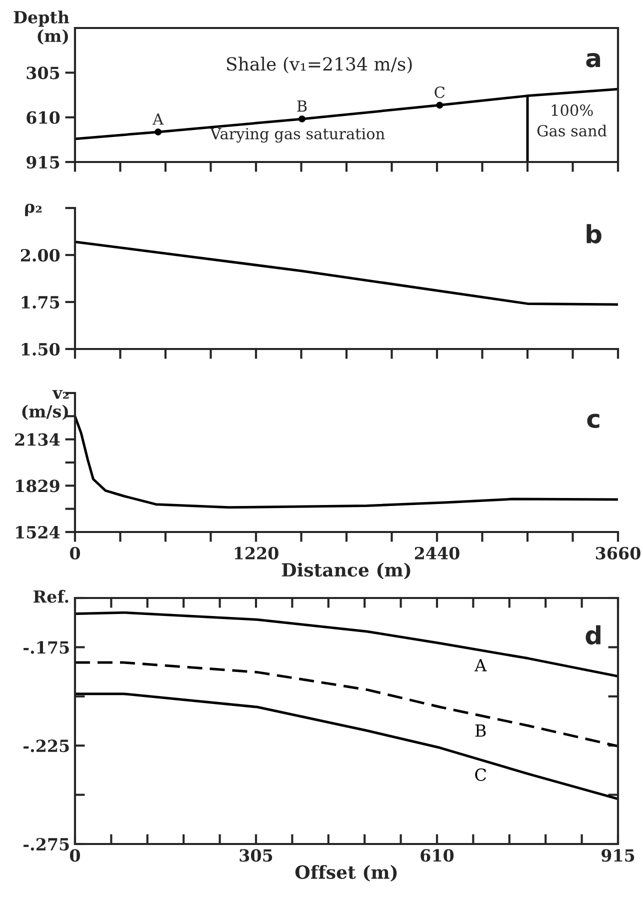 The height and width of the screenshot is (898, 643). Describe the element at coordinates (594, 234) in the screenshot. I see `annotation: b` at that location.